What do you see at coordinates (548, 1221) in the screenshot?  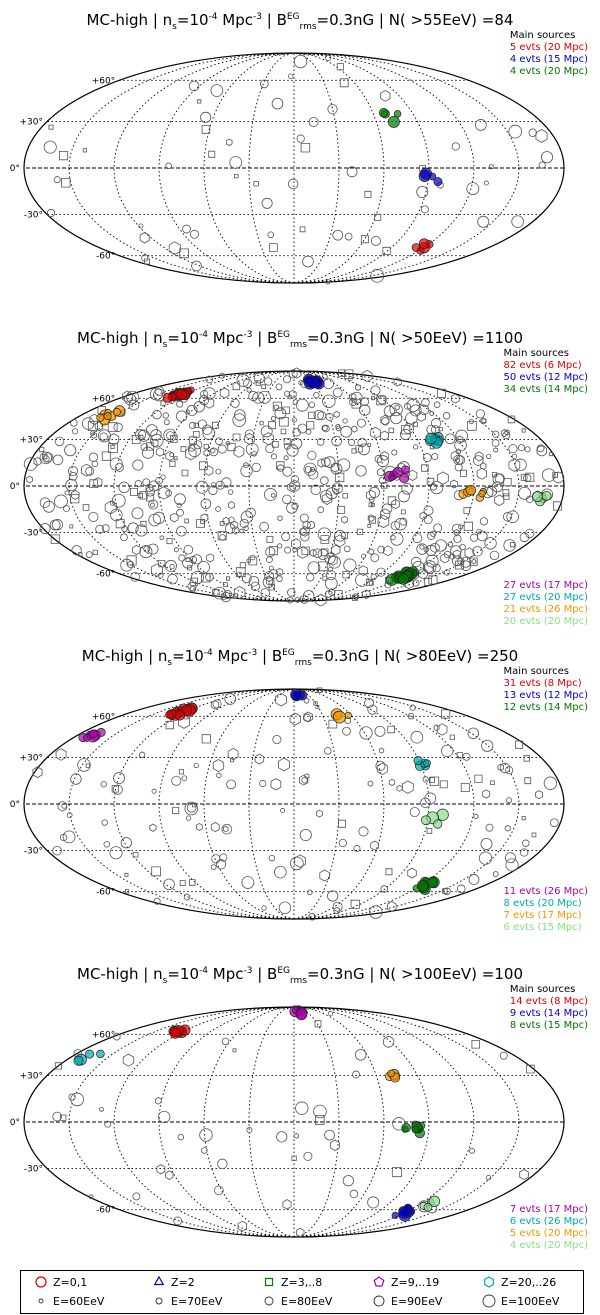 I see `source-entry: 6 evts (26 Mpc)` at bounding box center [548, 1221].